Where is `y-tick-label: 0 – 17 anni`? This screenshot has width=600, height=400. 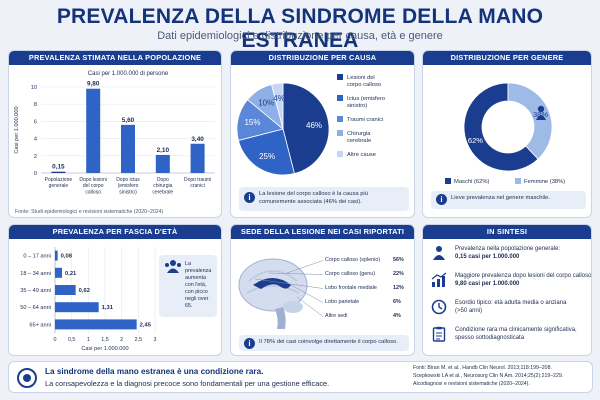 y-tick-label: 0 – 17 anni is located at coordinates (37, 257).